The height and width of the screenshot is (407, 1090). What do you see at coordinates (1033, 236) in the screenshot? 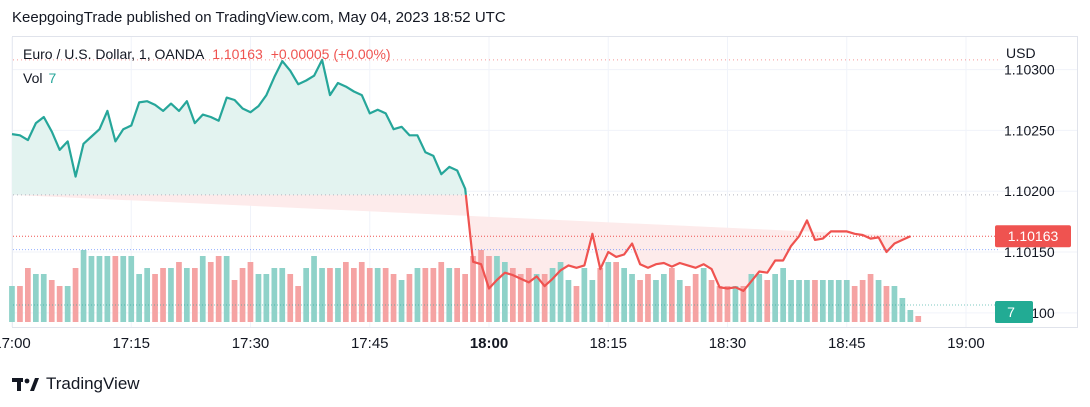
I see `price-badge` at bounding box center [1033, 236].